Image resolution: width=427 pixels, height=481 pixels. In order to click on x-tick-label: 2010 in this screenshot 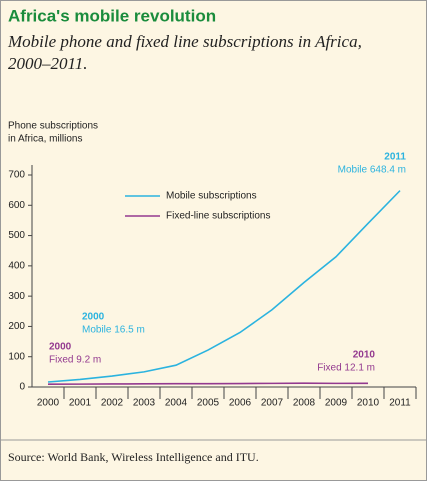, I will do `click(368, 403)`.